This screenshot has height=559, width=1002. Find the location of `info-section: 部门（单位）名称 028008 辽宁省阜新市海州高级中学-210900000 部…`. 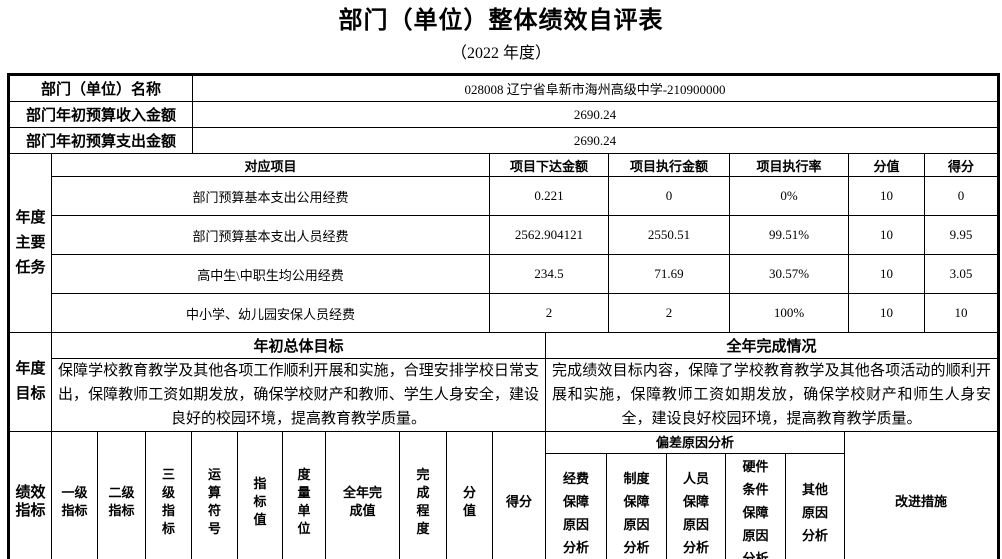

info-section: 部门（单位）名称 028008 辽宁省阜新市海州高级中学-210900000 部… is located at coordinates (503, 114).